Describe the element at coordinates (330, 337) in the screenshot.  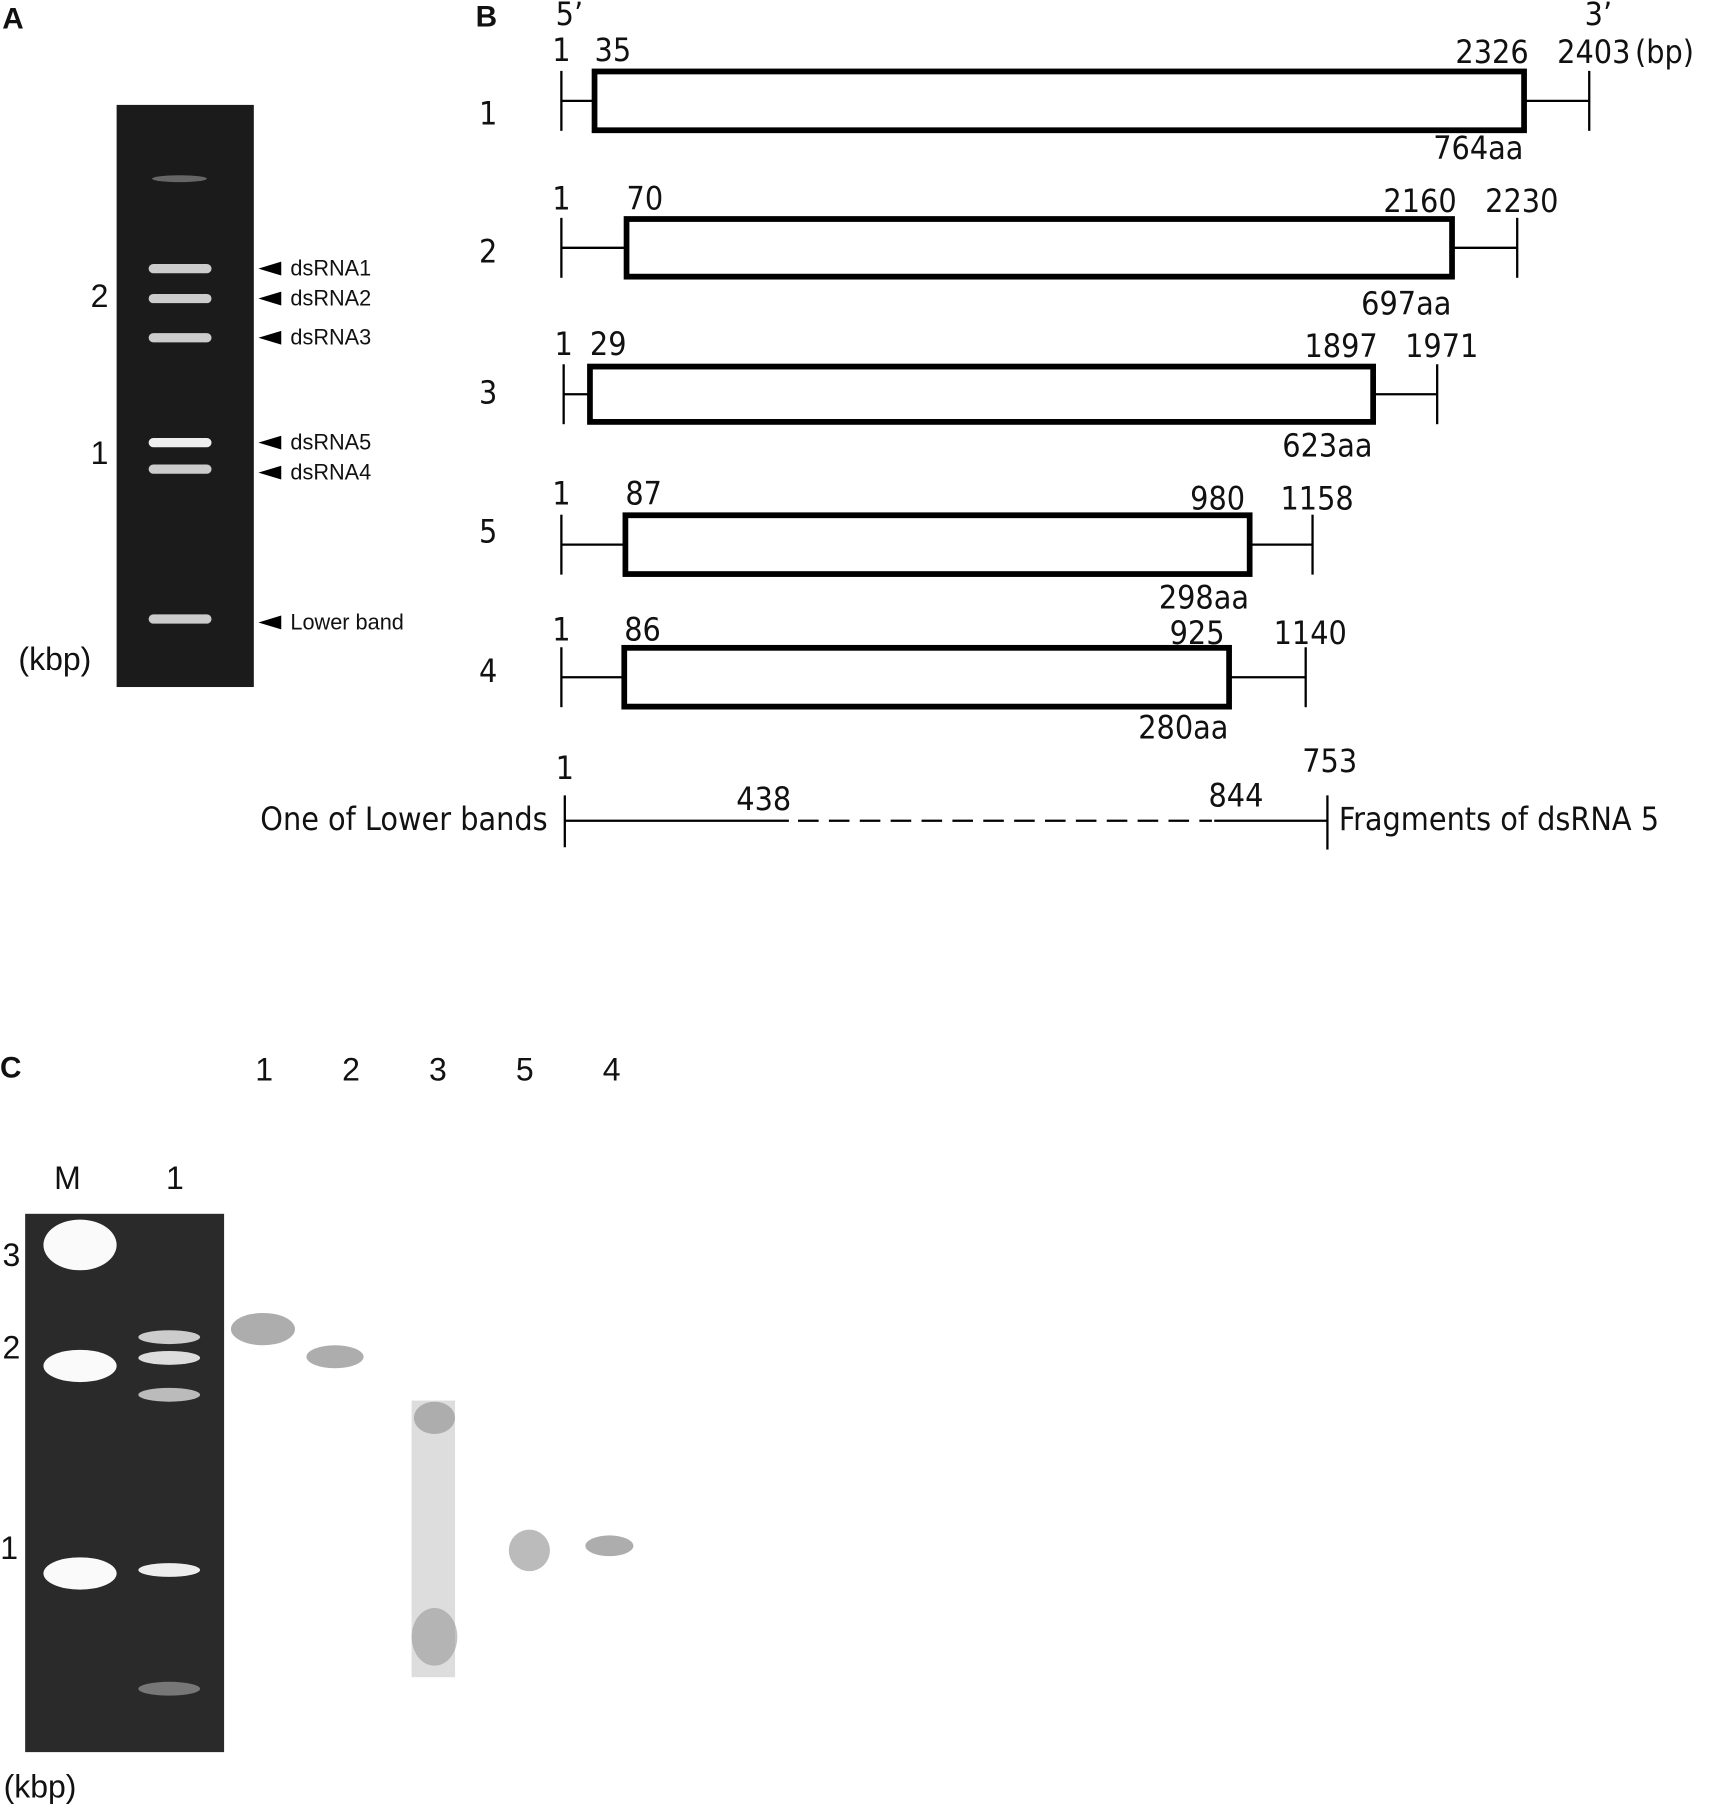
I see `band-label: dsRNA3` at that location.